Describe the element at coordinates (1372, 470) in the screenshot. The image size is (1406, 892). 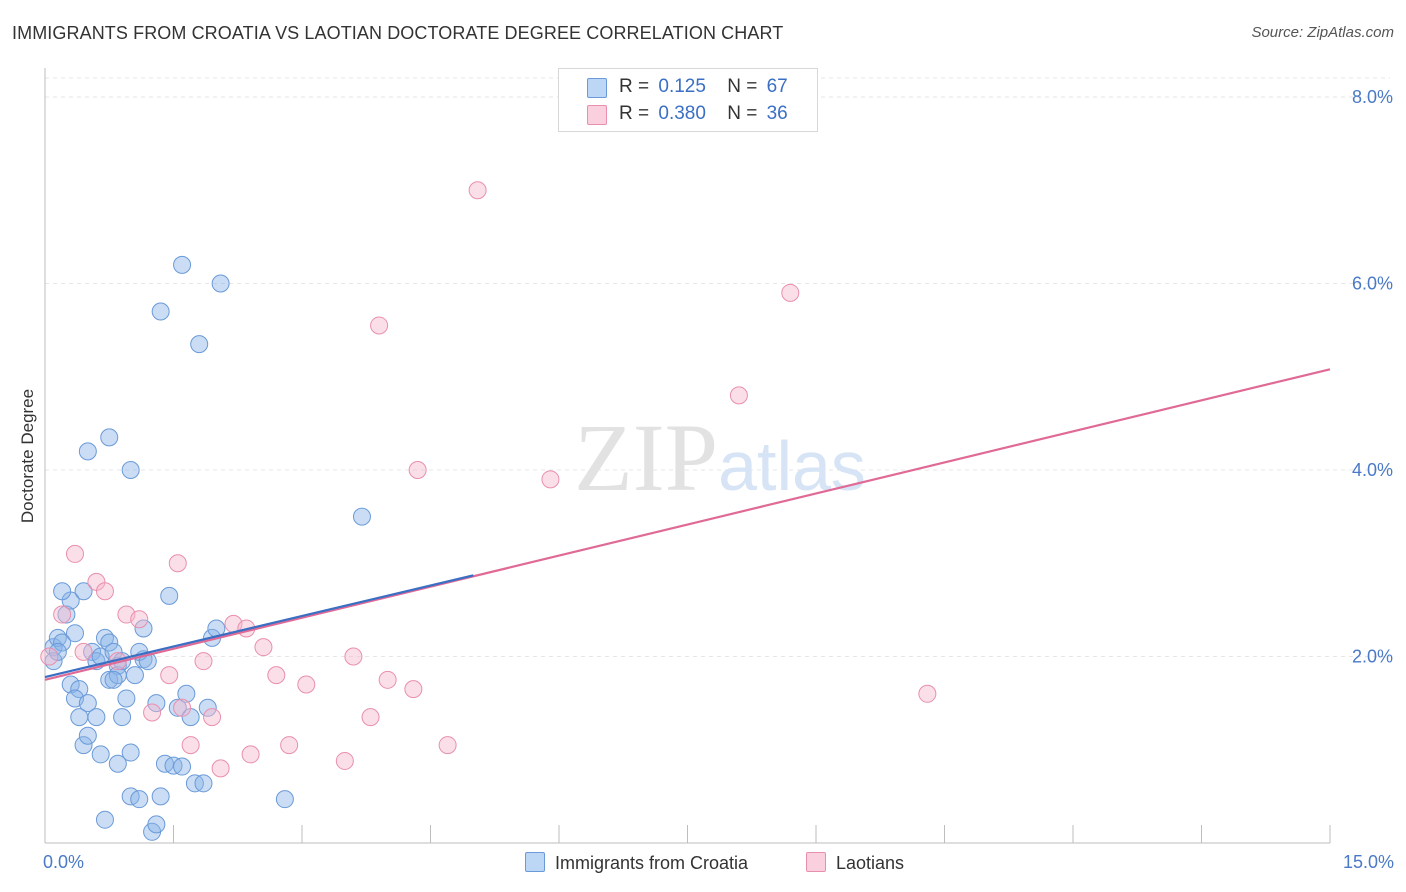
I see `y-tick-label: 4.0%` at that location.